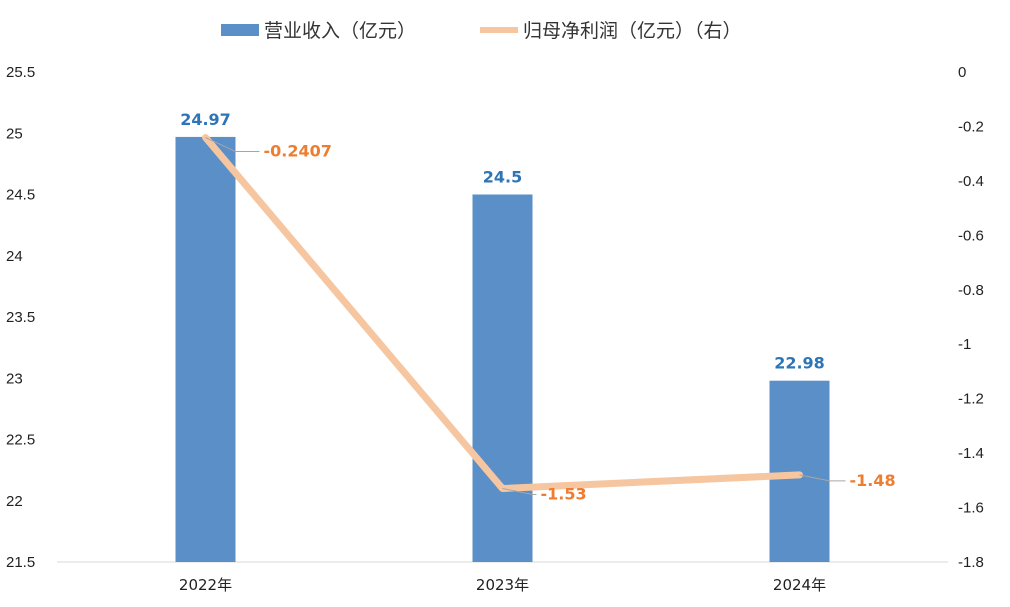 The image size is (1010, 607). I want to click on left-axis-tick: 25, so click(14, 133).